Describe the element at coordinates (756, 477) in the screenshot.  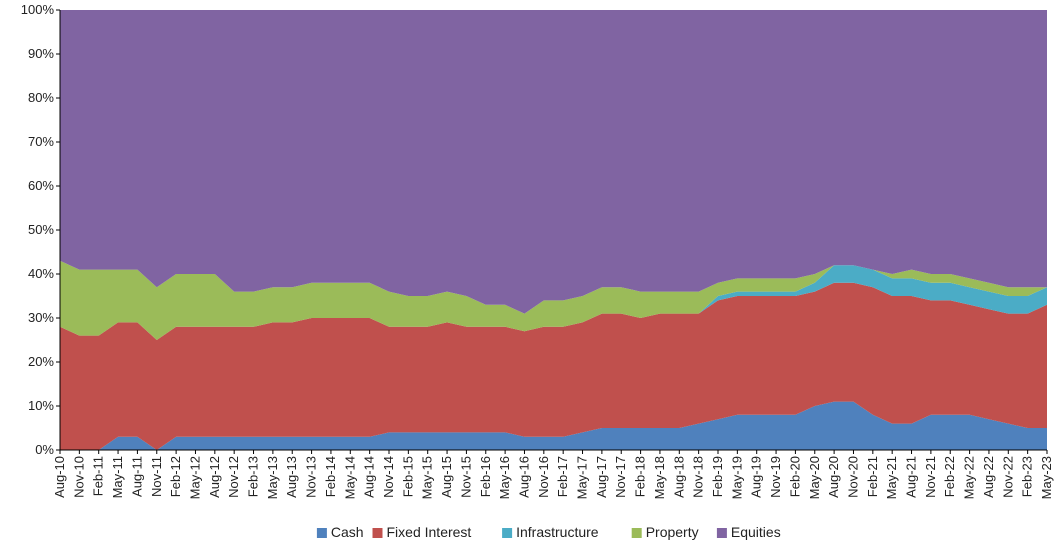
I see `x-tick-label: Aug-19` at that location.